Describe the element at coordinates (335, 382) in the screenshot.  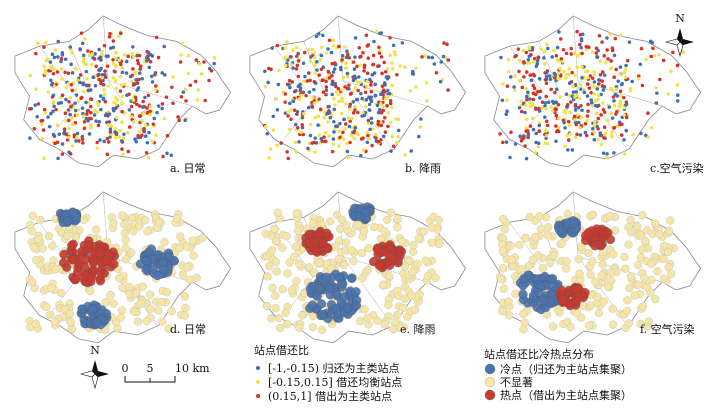
I see `legend-item: [-0.15,0.15] 借还均衡站点` at that location.